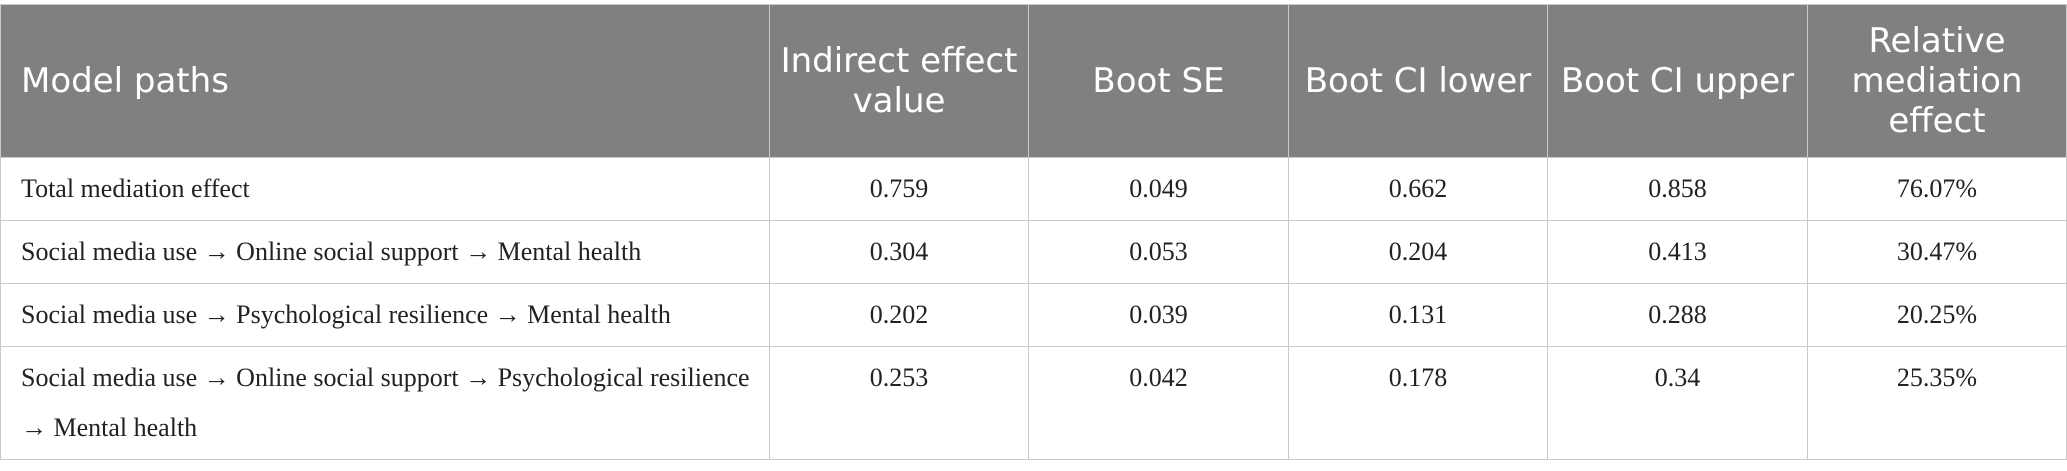  Describe the element at coordinates (899, 315) in the screenshot. I see `cell-indirect-effect: 0.202` at that location.